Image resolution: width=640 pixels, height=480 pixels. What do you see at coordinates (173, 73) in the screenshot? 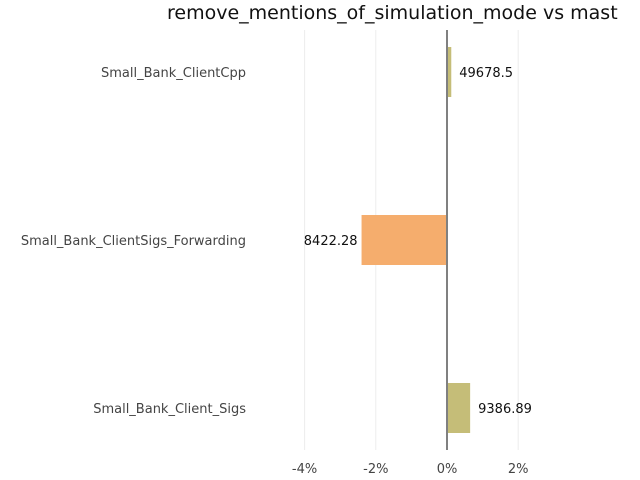
I see `category-label: Small_Bank_ClientCpp` at bounding box center [173, 73].